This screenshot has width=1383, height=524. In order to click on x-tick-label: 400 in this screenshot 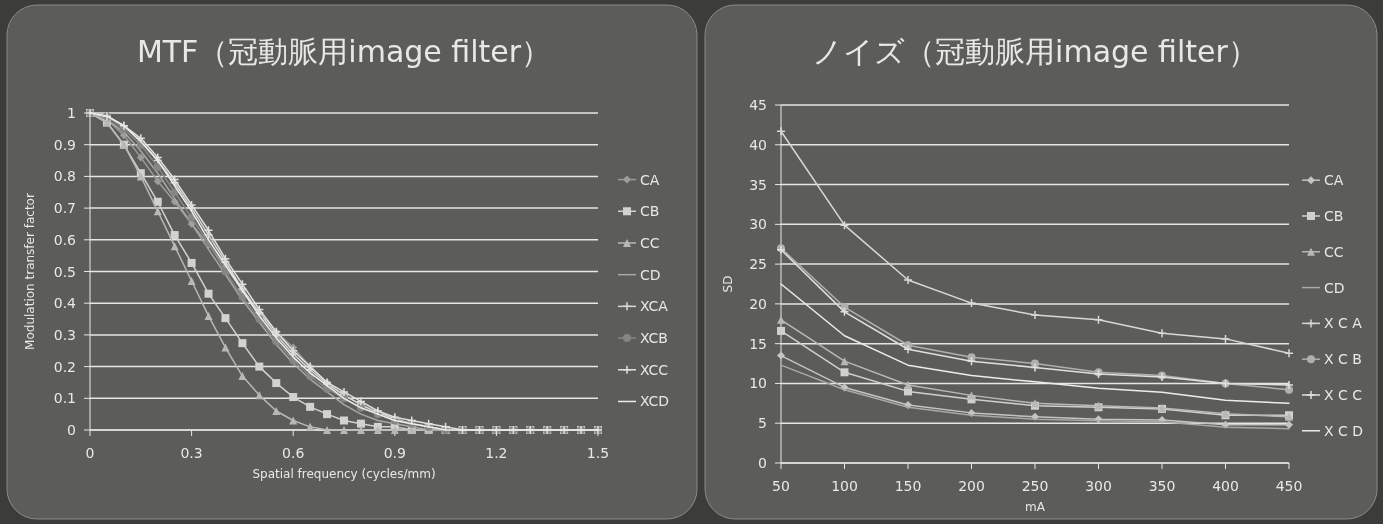, I will do `click(1225, 486)`.